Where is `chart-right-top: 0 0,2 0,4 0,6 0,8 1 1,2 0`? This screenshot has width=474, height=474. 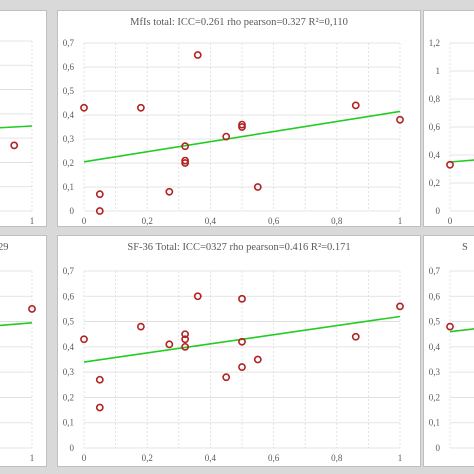
chart-right-top: 0 0,2 0,4 0,6 0,8 1 1,2 0 is located at coordinates (448, 118).